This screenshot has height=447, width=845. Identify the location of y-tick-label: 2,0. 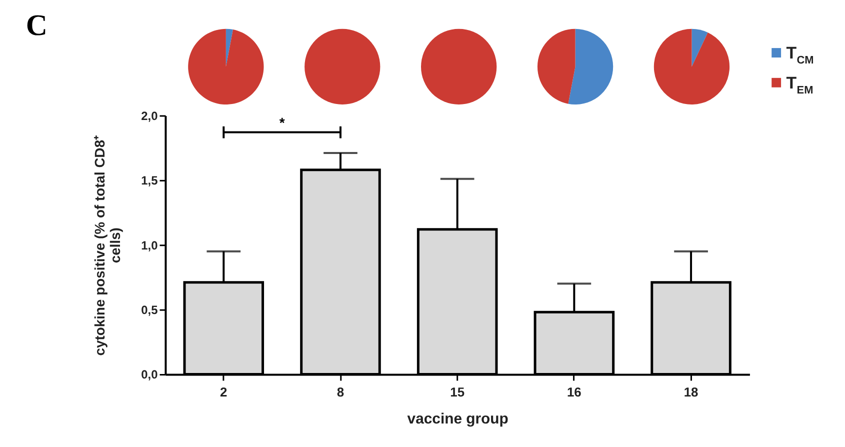
(149, 115).